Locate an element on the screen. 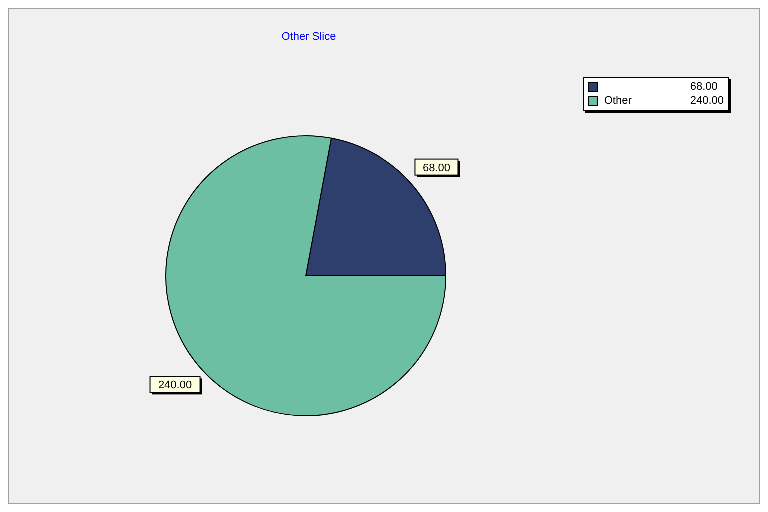 The height and width of the screenshot is (512, 768). legend-label: Other is located at coordinates (618, 101).